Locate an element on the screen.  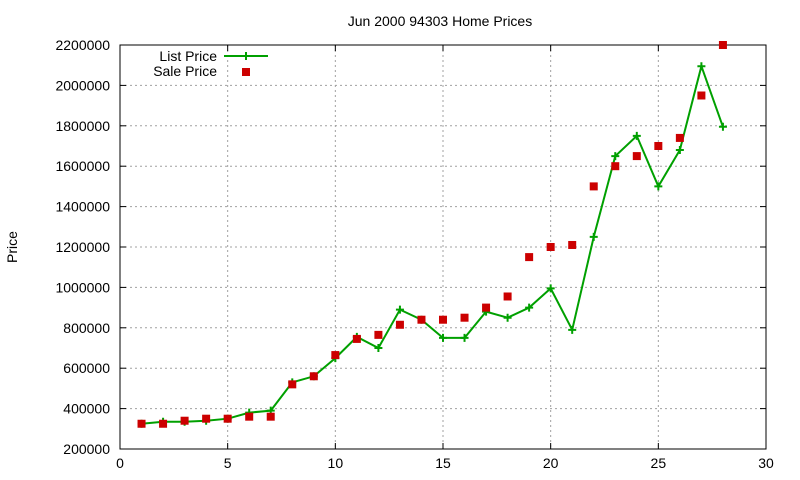
y-tick-label: 2000000 is located at coordinates (82, 85).